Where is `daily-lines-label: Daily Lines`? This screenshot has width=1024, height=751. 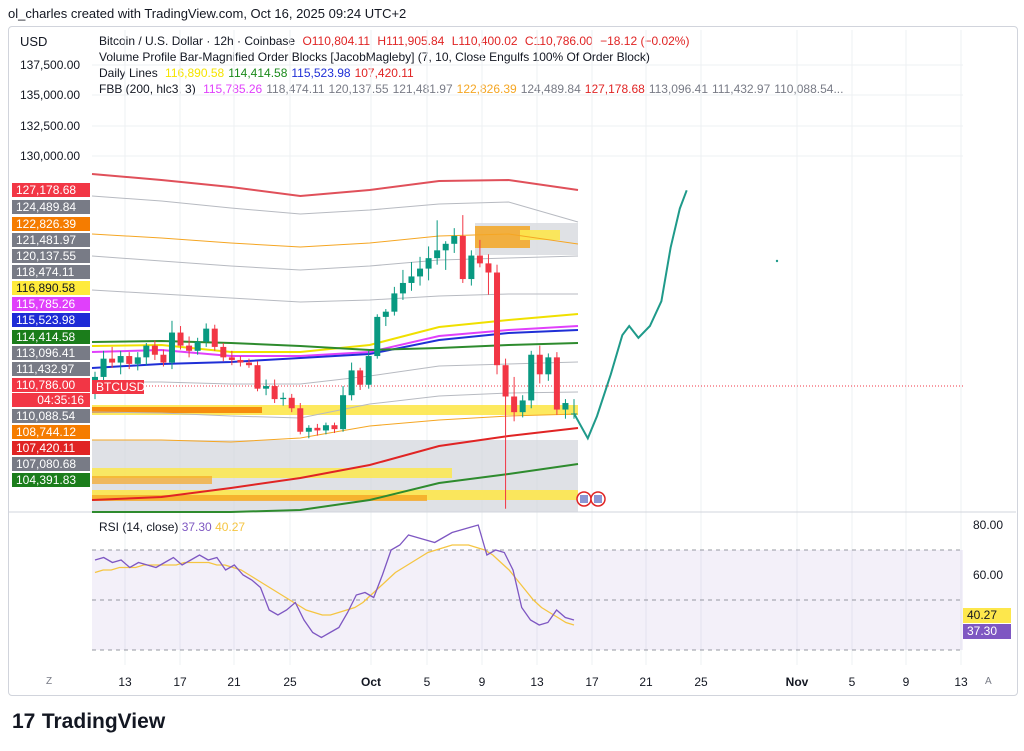
daily-lines-label: Daily Lines is located at coordinates (128, 73).